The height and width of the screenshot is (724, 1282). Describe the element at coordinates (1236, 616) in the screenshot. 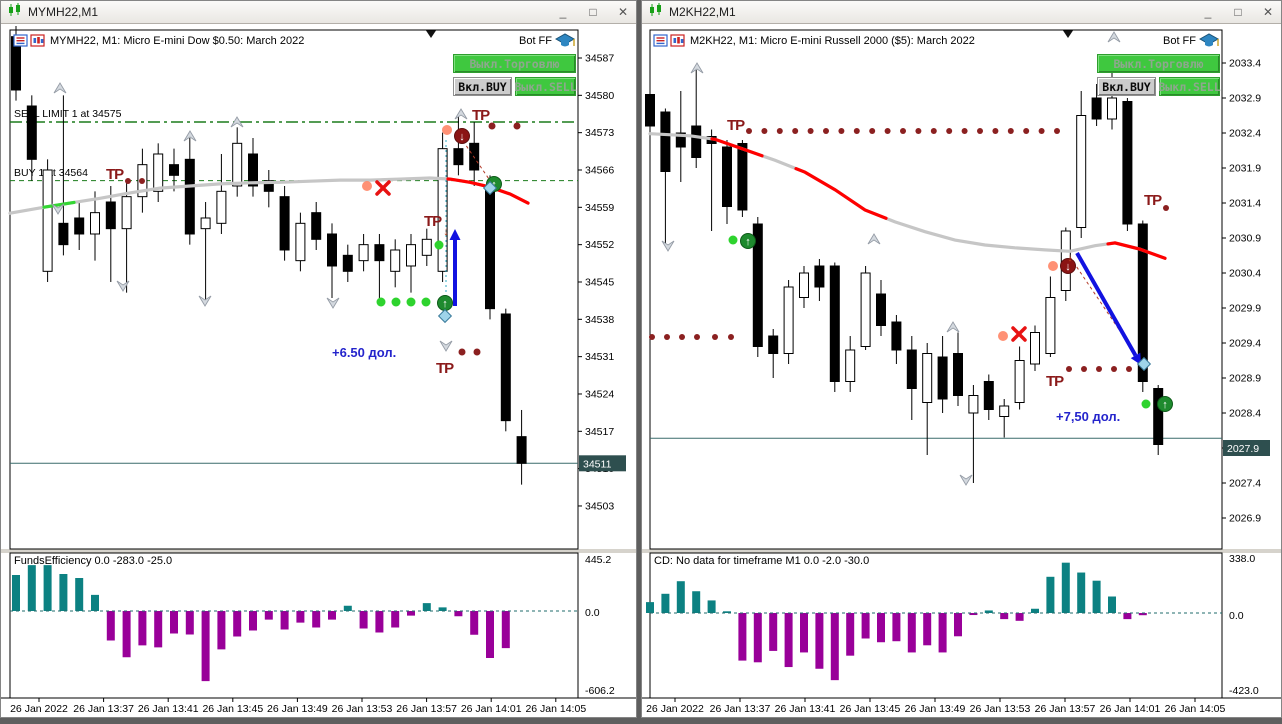

I see `svg-text: 0.0` at that location.